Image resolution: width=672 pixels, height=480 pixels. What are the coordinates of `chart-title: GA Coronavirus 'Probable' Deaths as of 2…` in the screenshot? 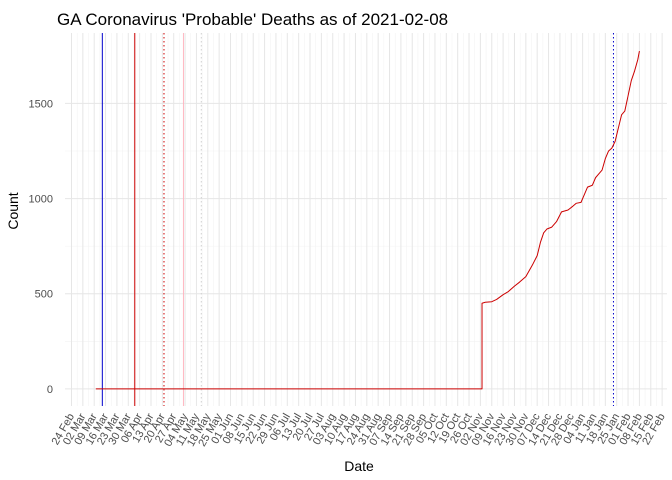 It's located at (252, 19).